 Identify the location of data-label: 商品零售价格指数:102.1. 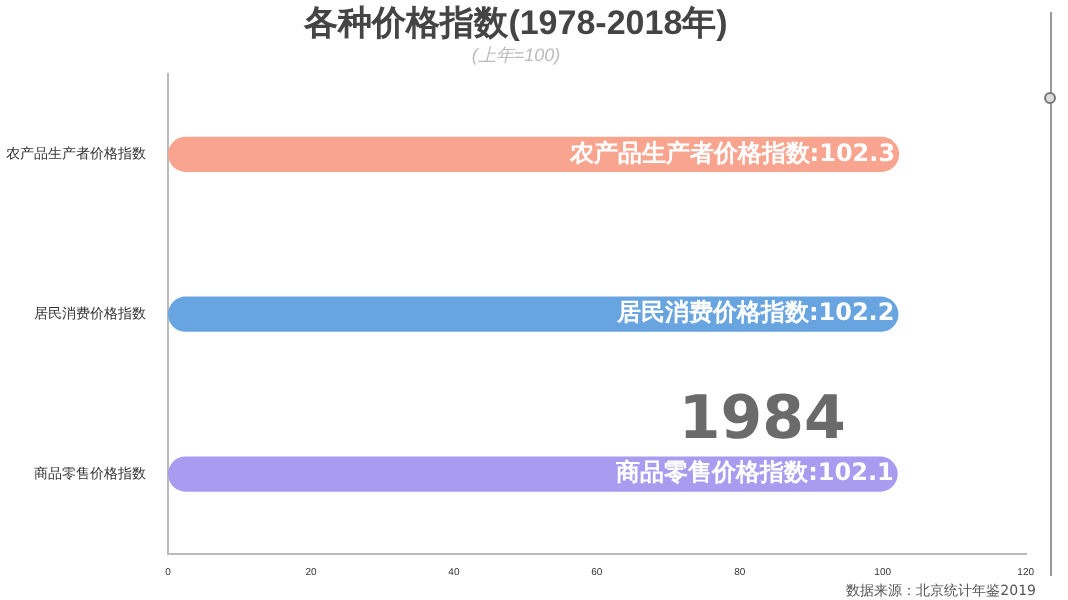
(754, 472).